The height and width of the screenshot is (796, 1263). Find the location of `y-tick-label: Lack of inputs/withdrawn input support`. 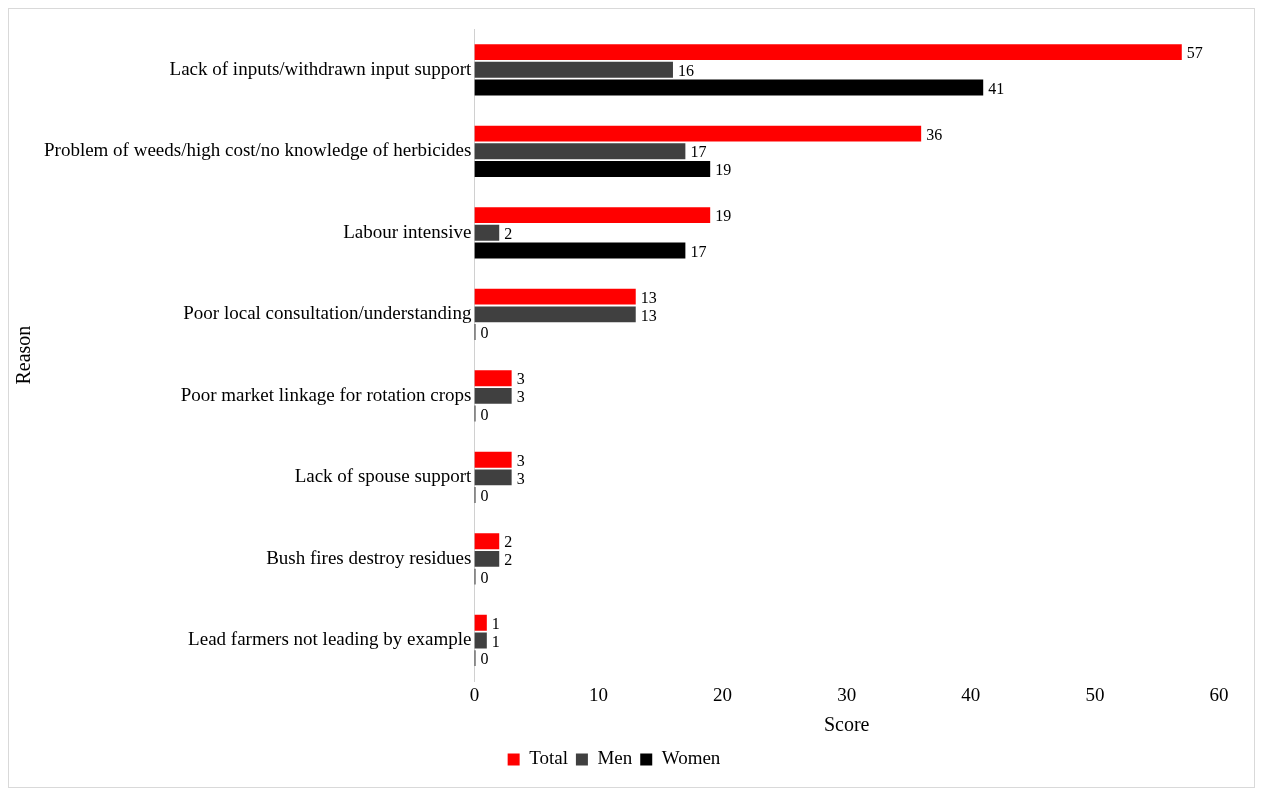

y-tick-label: Lack of inputs/withdrawn input support is located at coordinates (321, 68).